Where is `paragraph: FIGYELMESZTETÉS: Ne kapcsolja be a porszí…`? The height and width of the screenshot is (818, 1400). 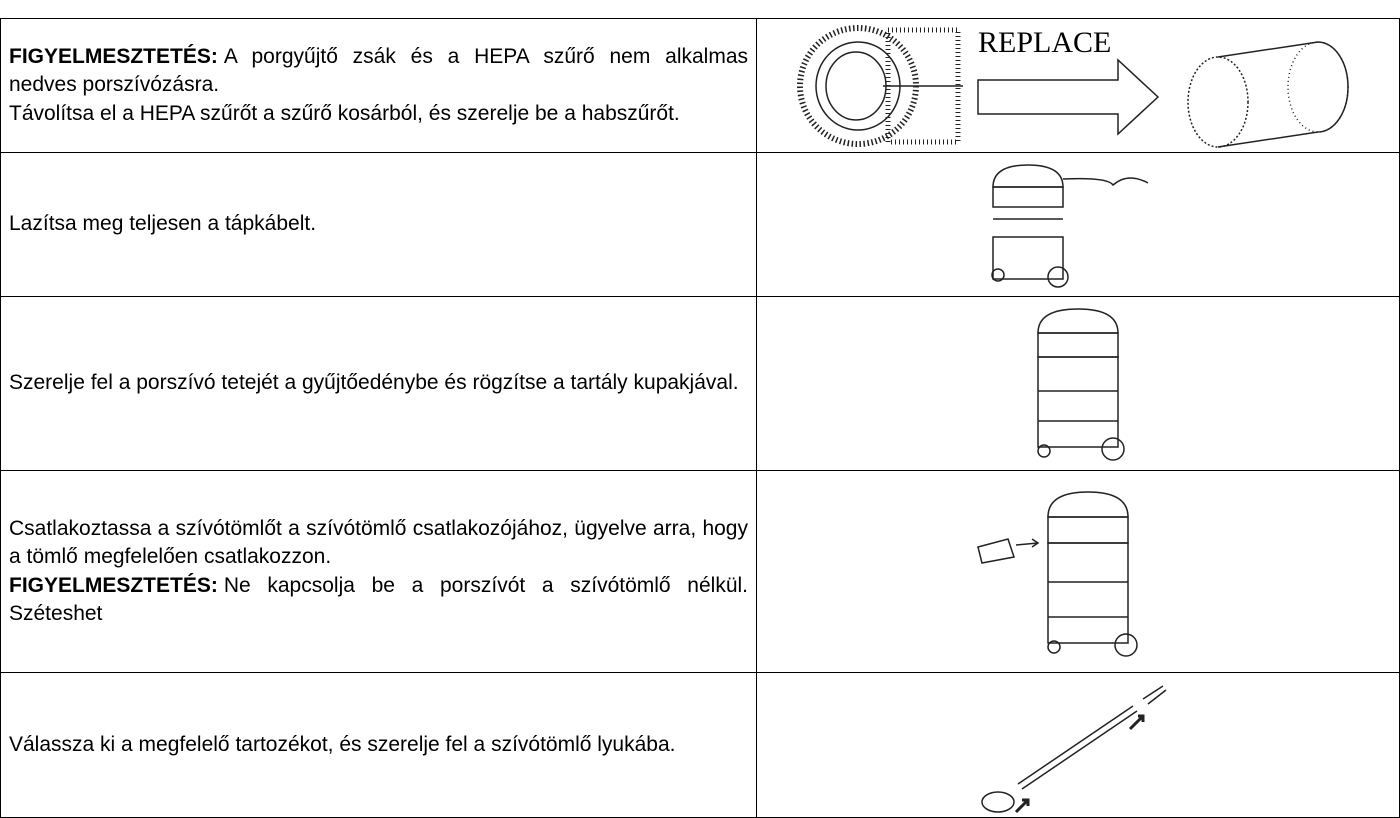
paragraph: FIGYELMESZTETÉS: Ne kapcsolja be a porszí… is located at coordinates (378, 600).